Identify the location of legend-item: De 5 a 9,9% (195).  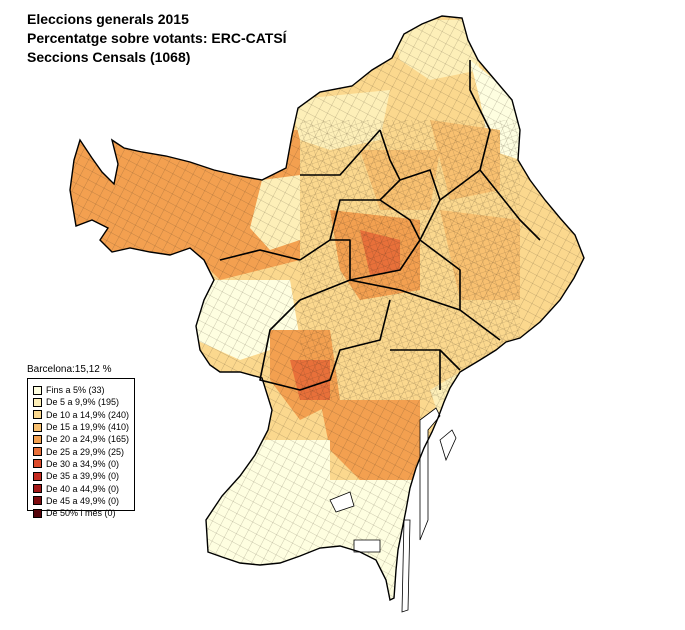
(83, 402).